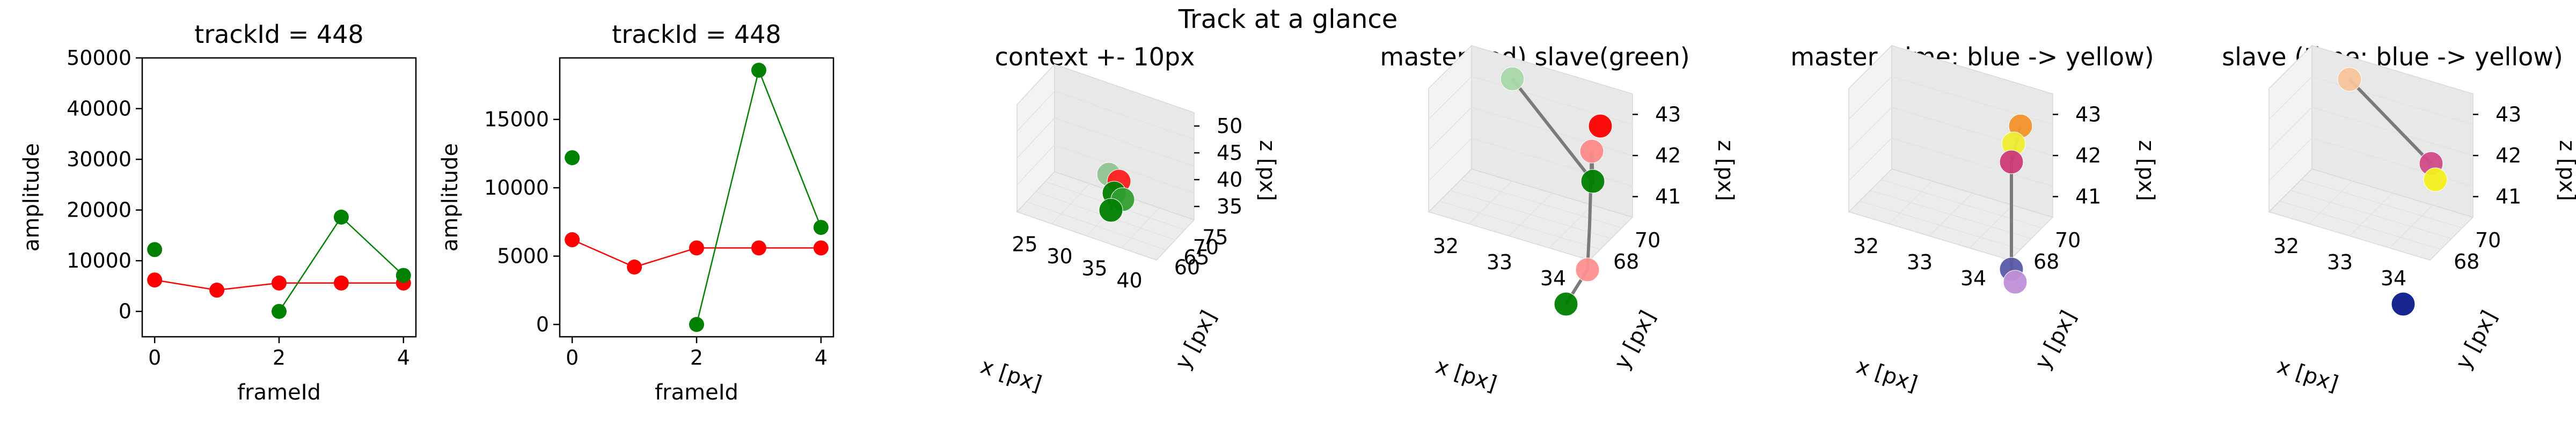  Describe the element at coordinates (341, 264) in the screenshot. I see `panel-1-series-1-line` at that location.